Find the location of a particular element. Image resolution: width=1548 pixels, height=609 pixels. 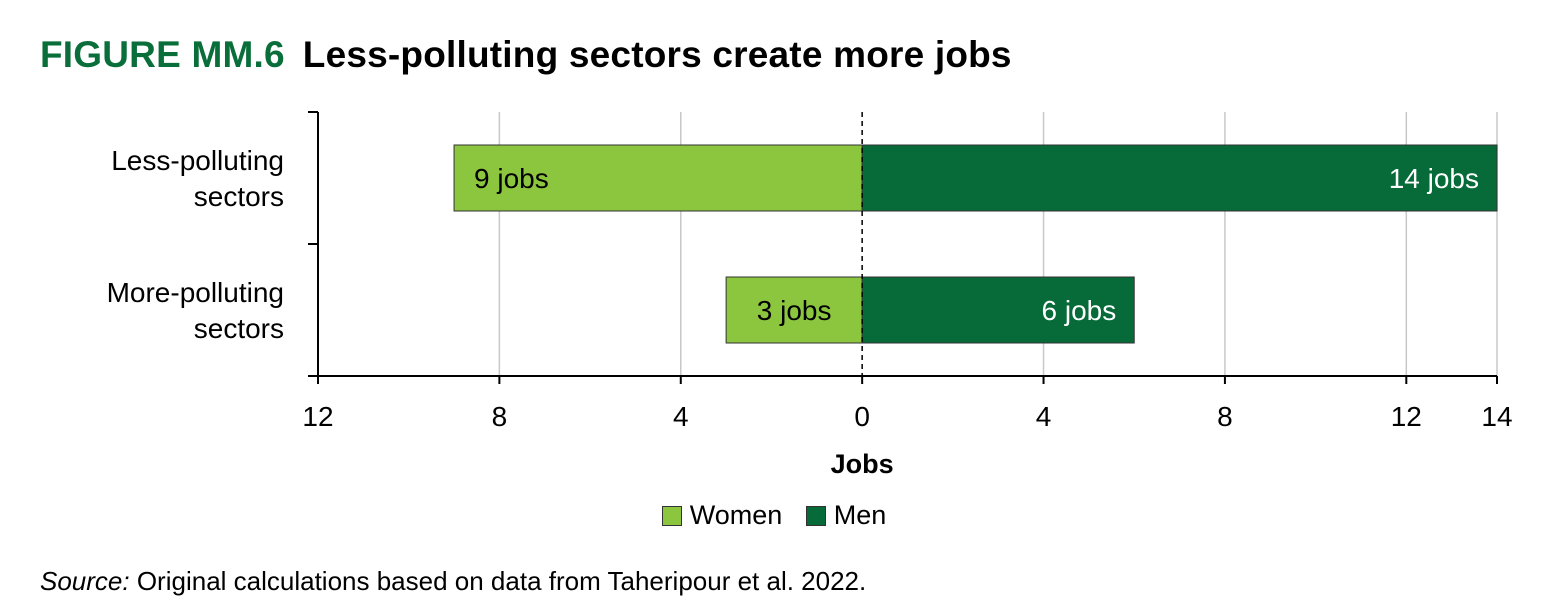

legend-swatch-men is located at coordinates (815, 515).